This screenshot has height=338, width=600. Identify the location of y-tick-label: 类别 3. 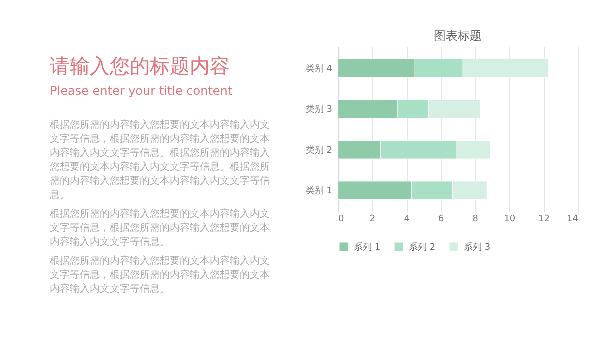
(319, 110).